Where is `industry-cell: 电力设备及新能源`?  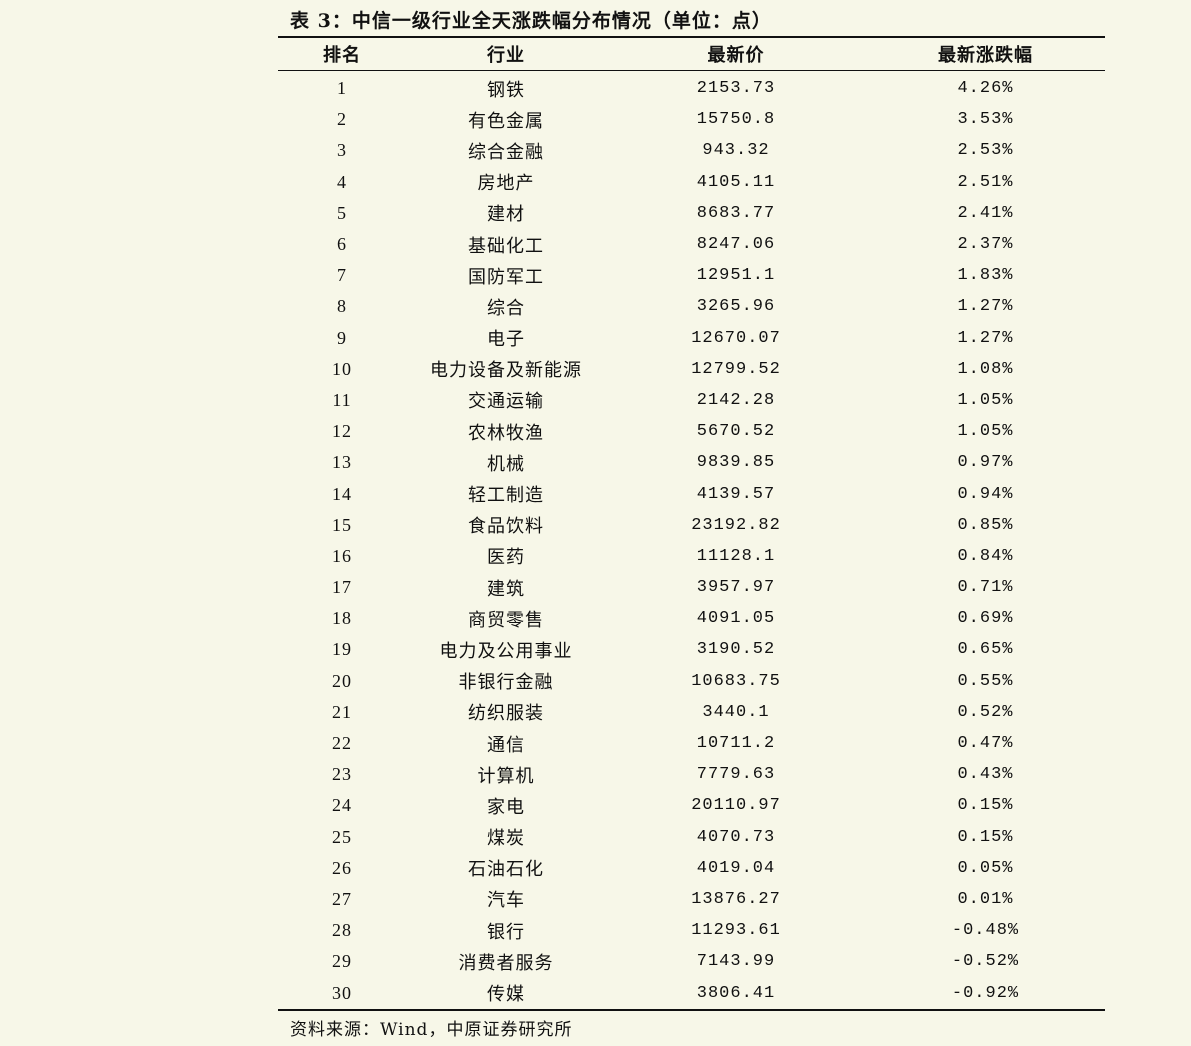
industry-cell: 电力设备及新能源 is located at coordinates (506, 371).